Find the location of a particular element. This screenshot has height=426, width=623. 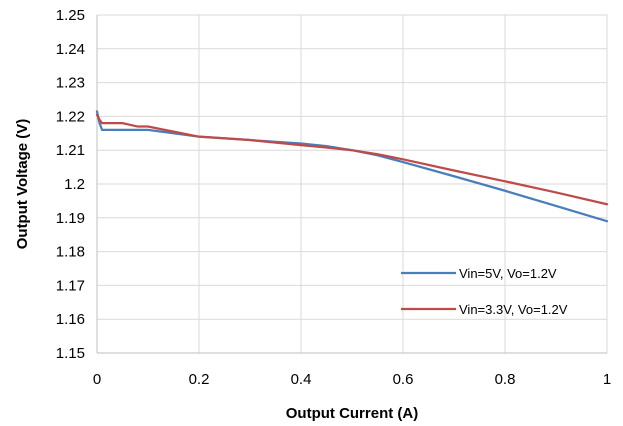

y-tick-label: 1.19 is located at coordinates (70, 218).